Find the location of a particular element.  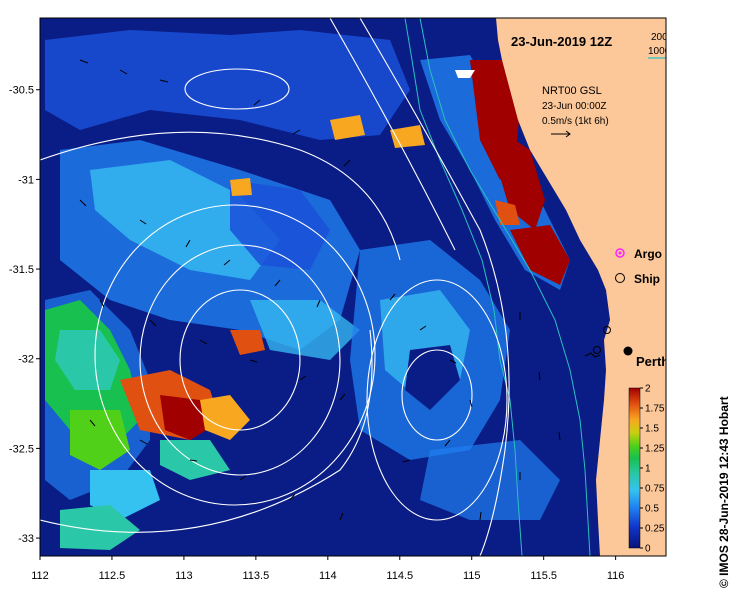

lon-tick-label: 112 is located at coordinates (40, 576).